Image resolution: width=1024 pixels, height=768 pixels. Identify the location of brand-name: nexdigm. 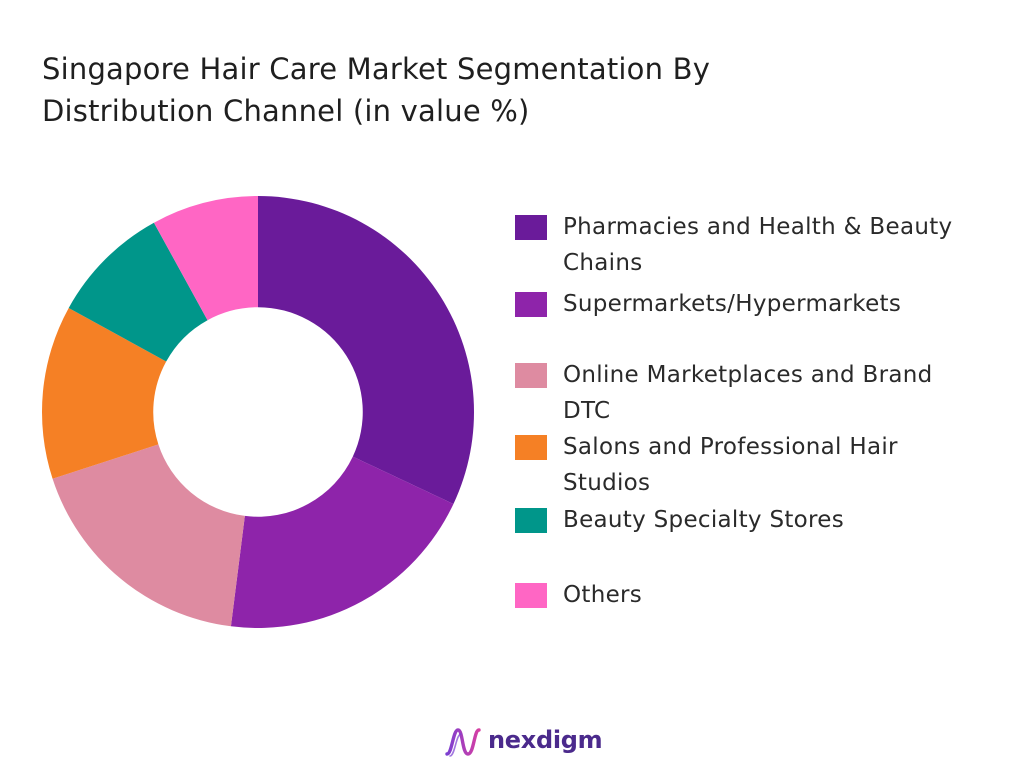
(545, 740).